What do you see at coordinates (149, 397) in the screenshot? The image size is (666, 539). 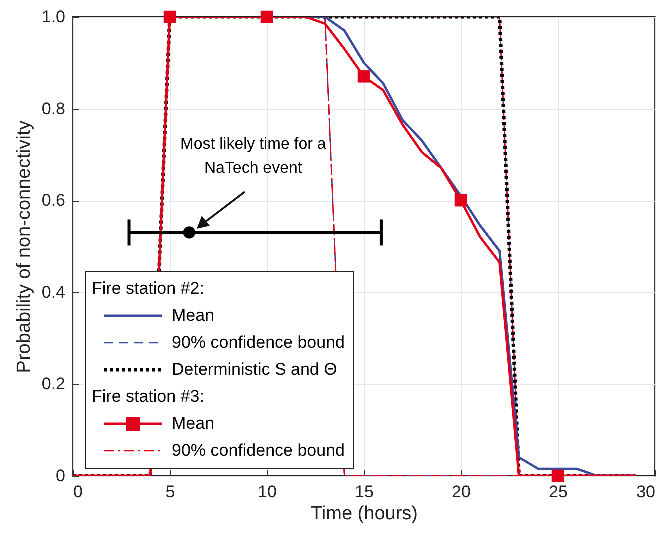 I see `annotation: Fire station #3:` at bounding box center [149, 397].